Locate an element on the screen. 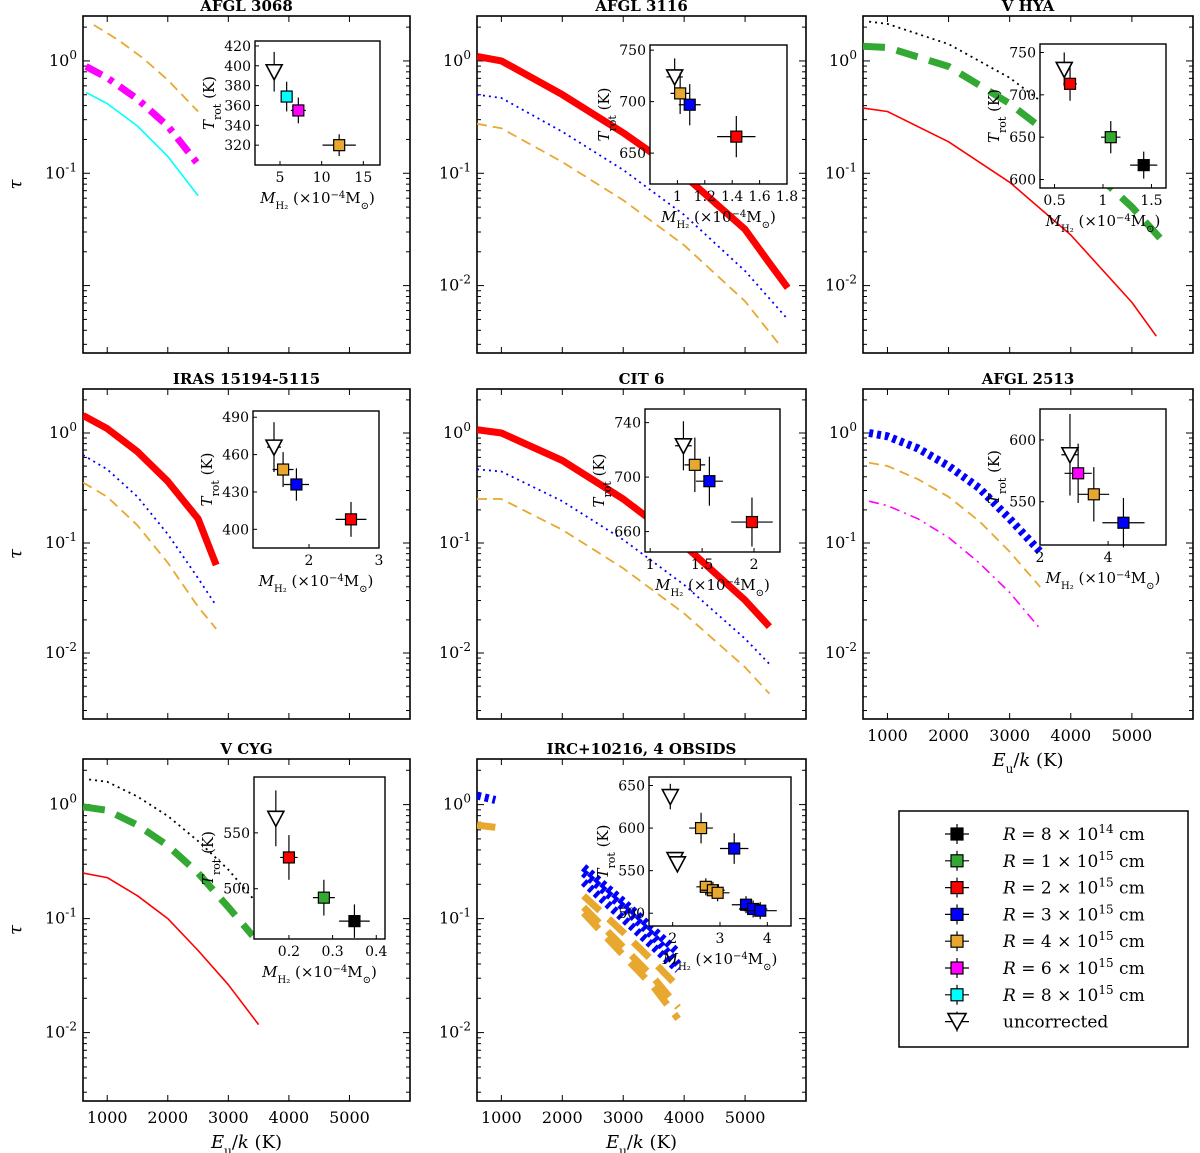  panel-title-4: CIT 6 is located at coordinates (642, 379).